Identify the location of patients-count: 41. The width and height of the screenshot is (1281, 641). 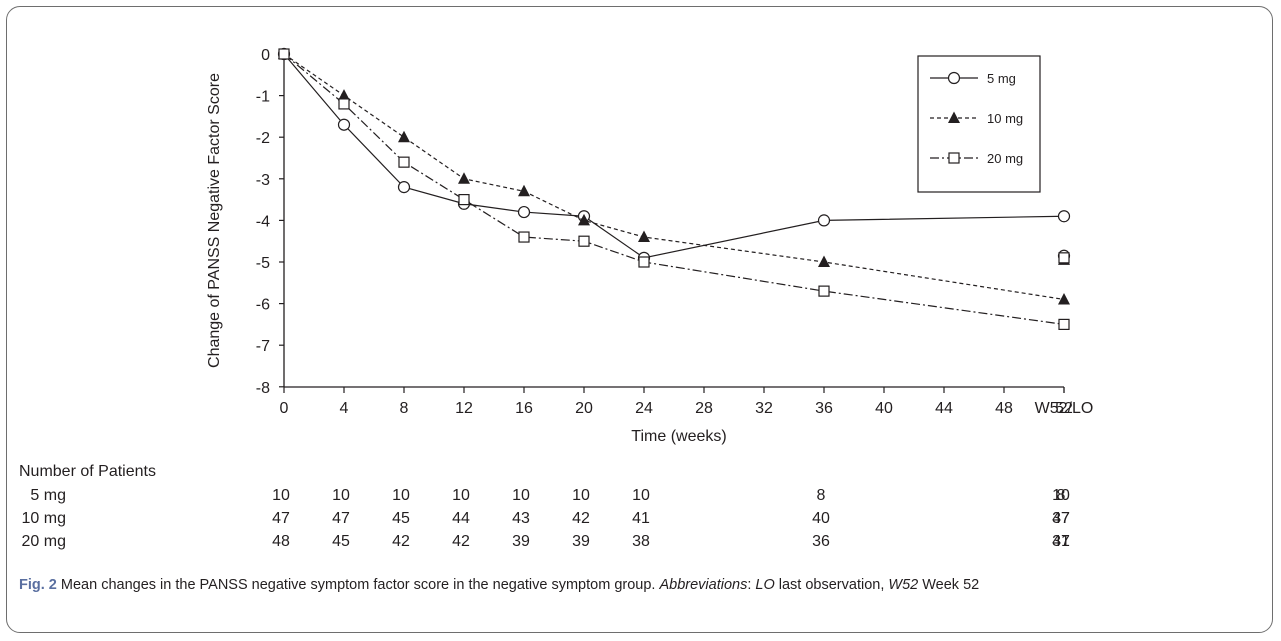
(641, 518).